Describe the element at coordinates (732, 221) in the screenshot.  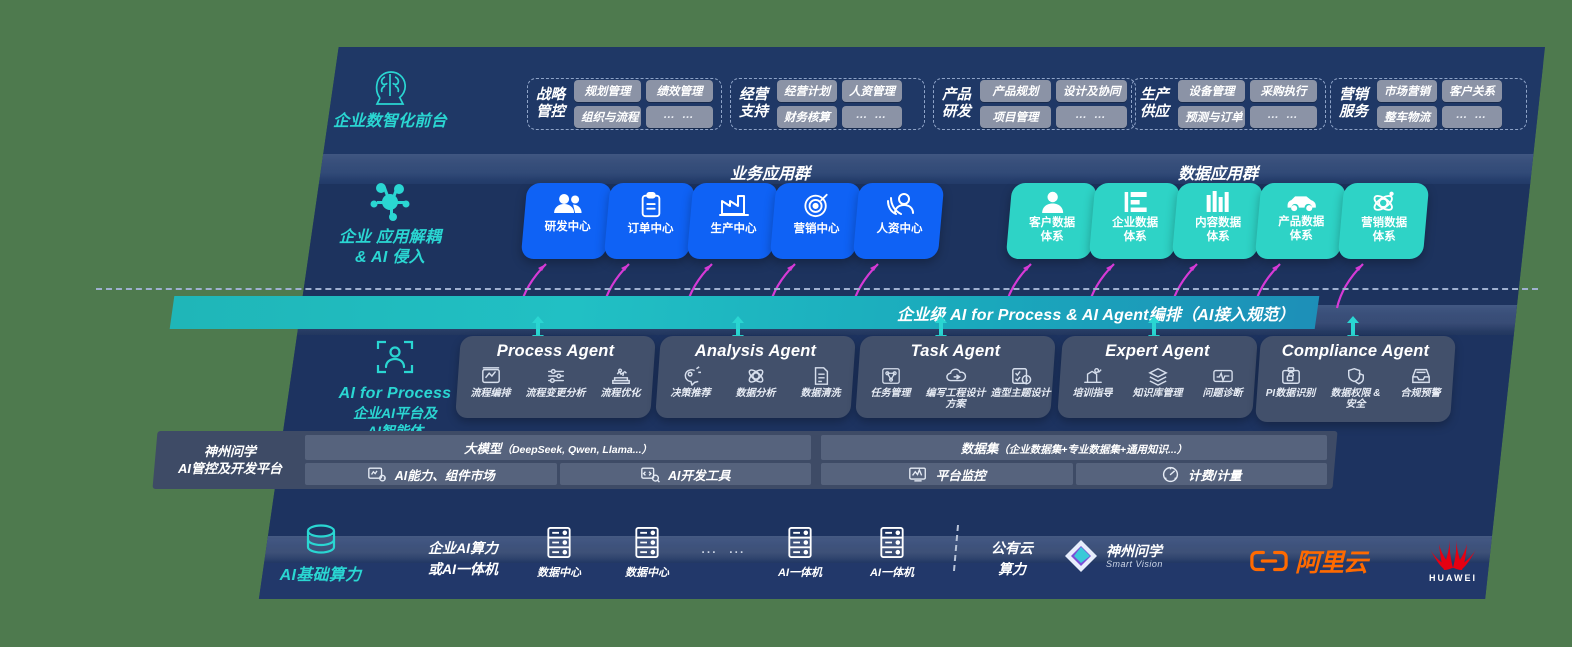
I see `app-card-production: 生产中心` at that location.